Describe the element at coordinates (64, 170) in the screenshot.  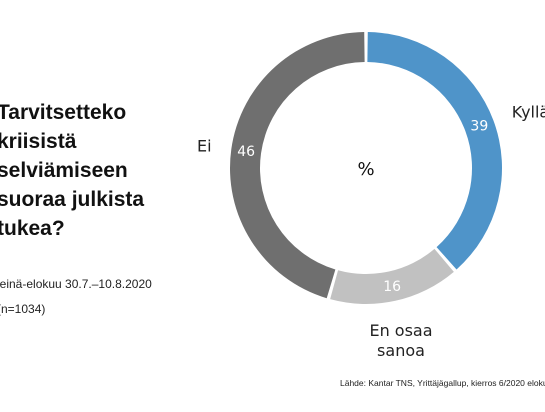
I see `question-line: selviämiseen` at that location.